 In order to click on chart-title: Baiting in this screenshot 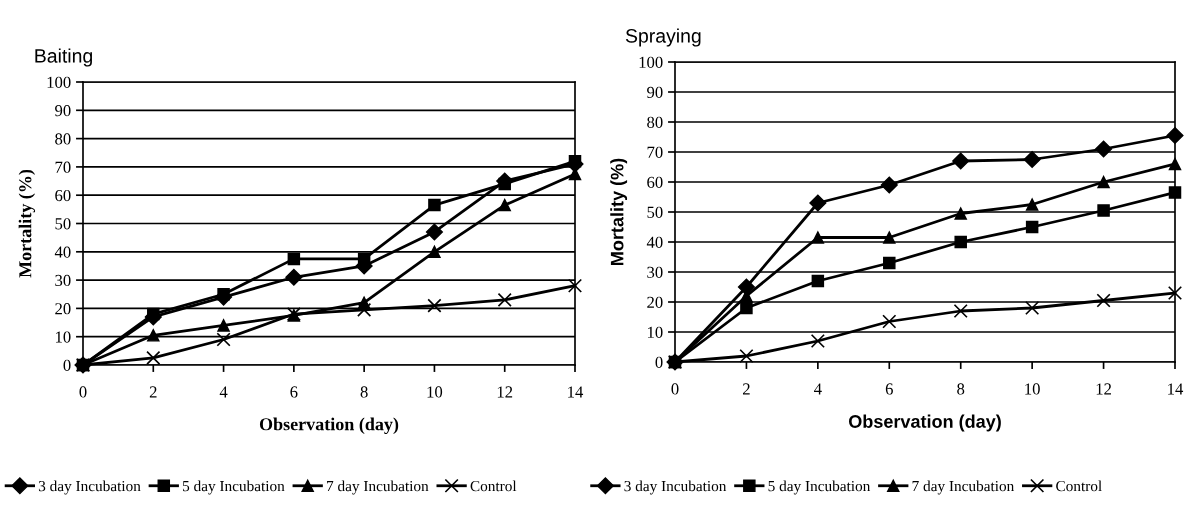, I will do `click(63, 57)`.